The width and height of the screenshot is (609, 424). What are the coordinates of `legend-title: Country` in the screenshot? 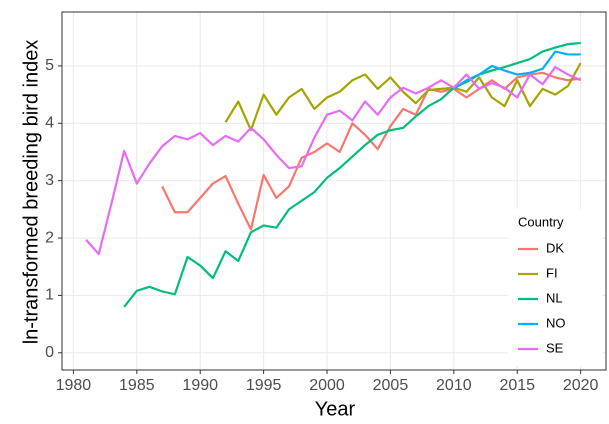 It's located at (541, 221).